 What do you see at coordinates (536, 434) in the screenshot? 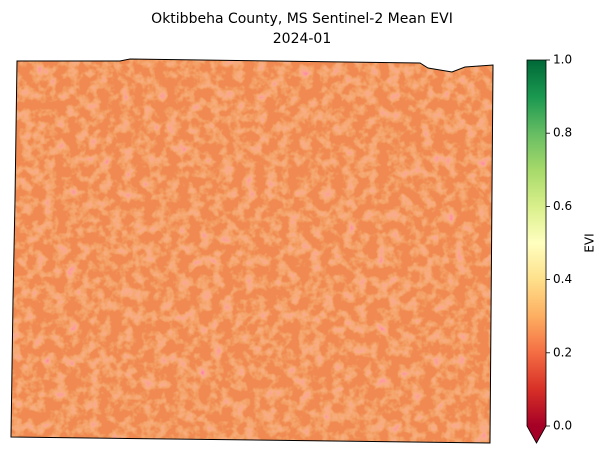
I see `colorbar-extend` at bounding box center [536, 434].